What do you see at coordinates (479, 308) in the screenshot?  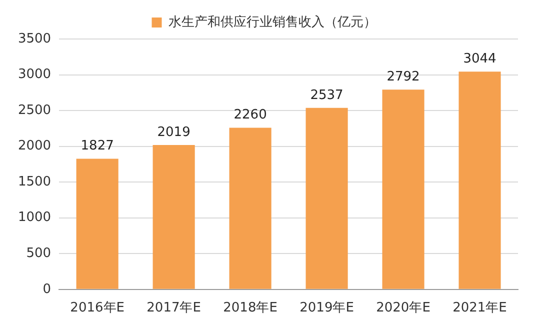 I see `x-tick-label: 2021年E` at bounding box center [479, 308].